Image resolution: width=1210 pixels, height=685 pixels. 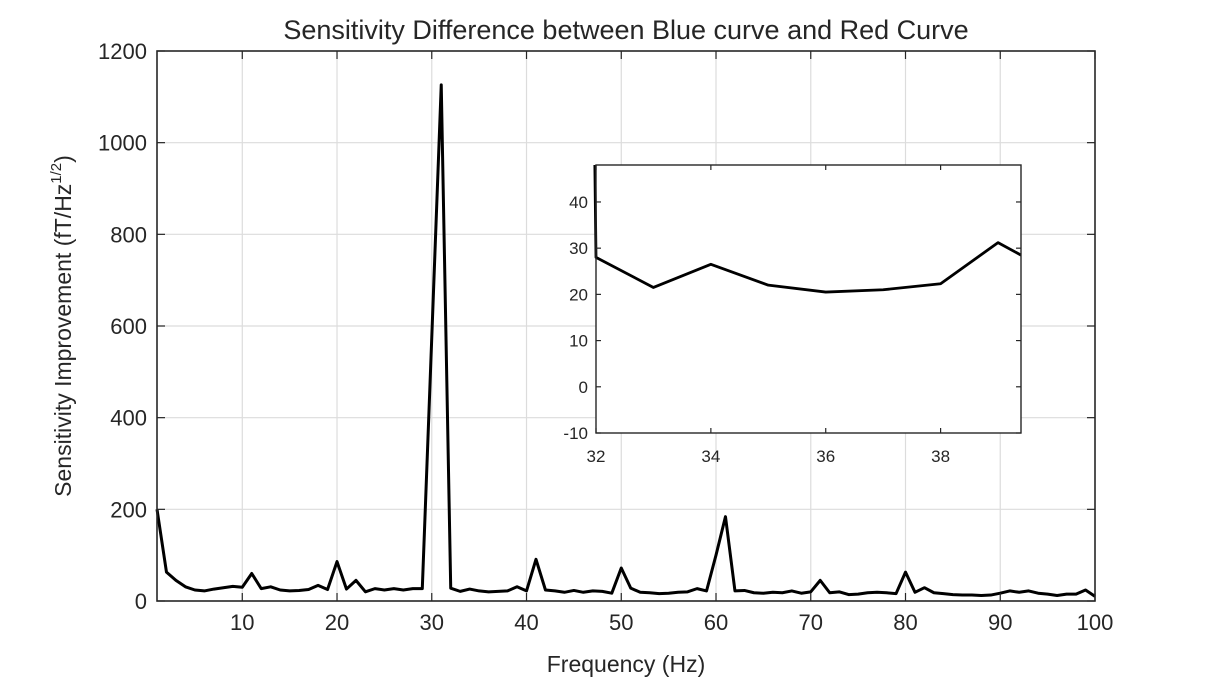 What do you see at coordinates (337, 622) in the screenshot?
I see `main-x-tick-label: 20` at bounding box center [337, 622].